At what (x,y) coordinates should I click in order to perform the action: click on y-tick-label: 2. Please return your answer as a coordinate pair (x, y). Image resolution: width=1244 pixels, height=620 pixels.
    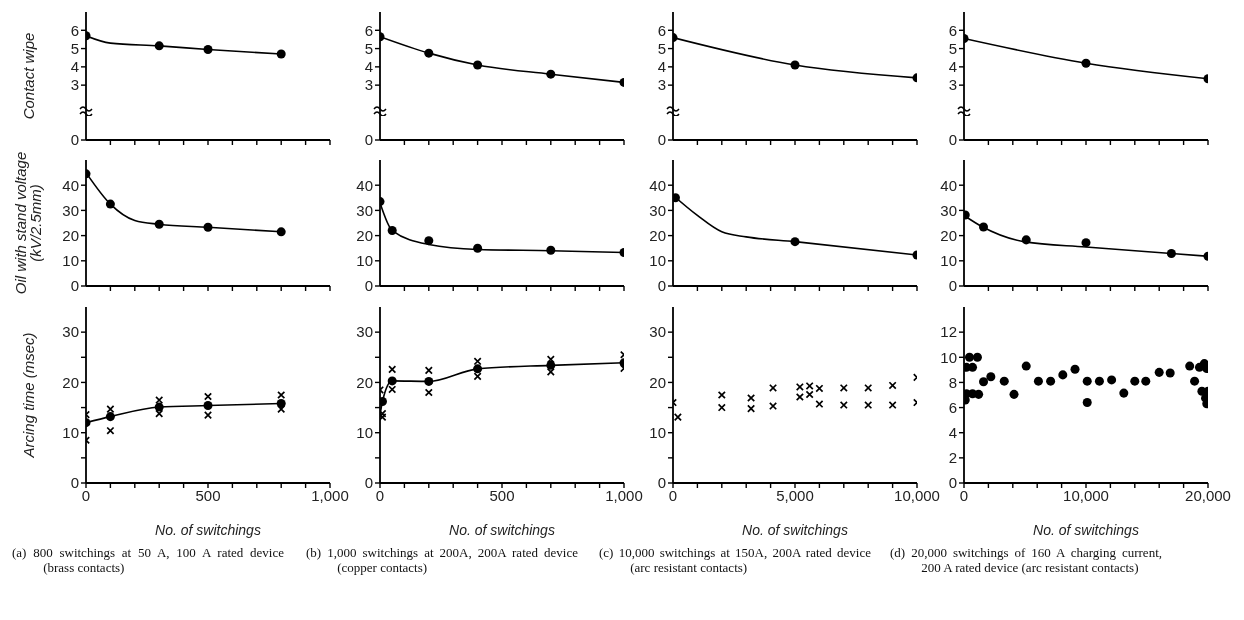
    Looking at the image, I should click on (952, 458).